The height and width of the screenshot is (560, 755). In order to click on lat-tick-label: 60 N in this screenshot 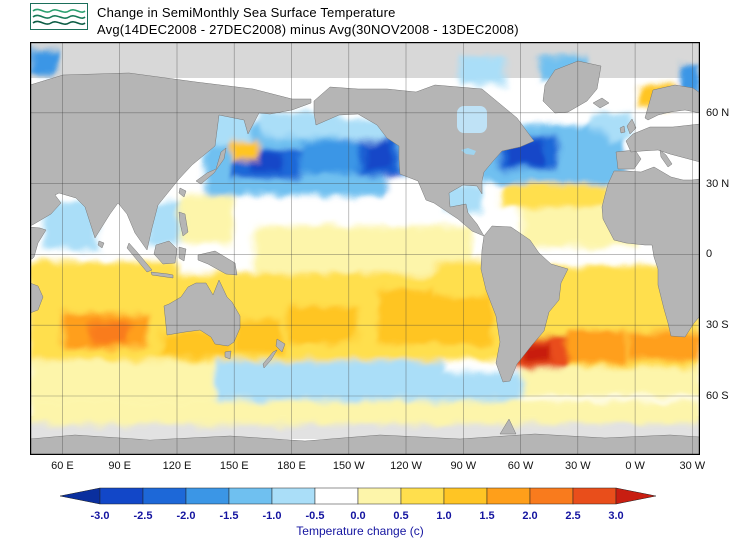, I will do `click(718, 112)`.